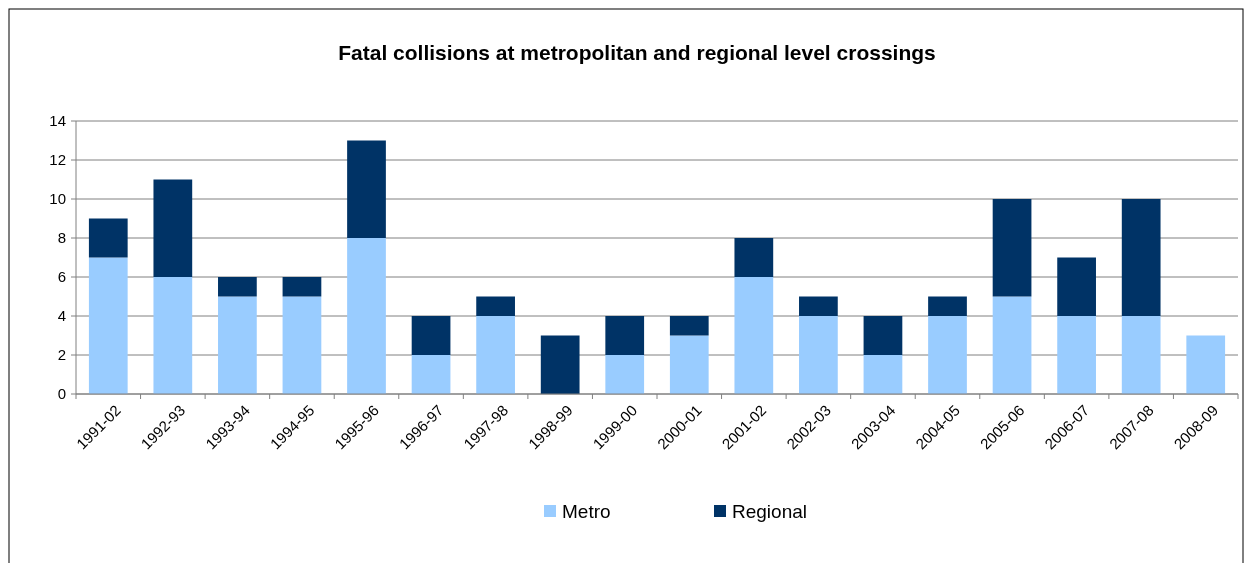  Describe the element at coordinates (637, 52) in the screenshot. I see `chart-title: Fatal collisions at metropolitan and regional level crossings` at that location.